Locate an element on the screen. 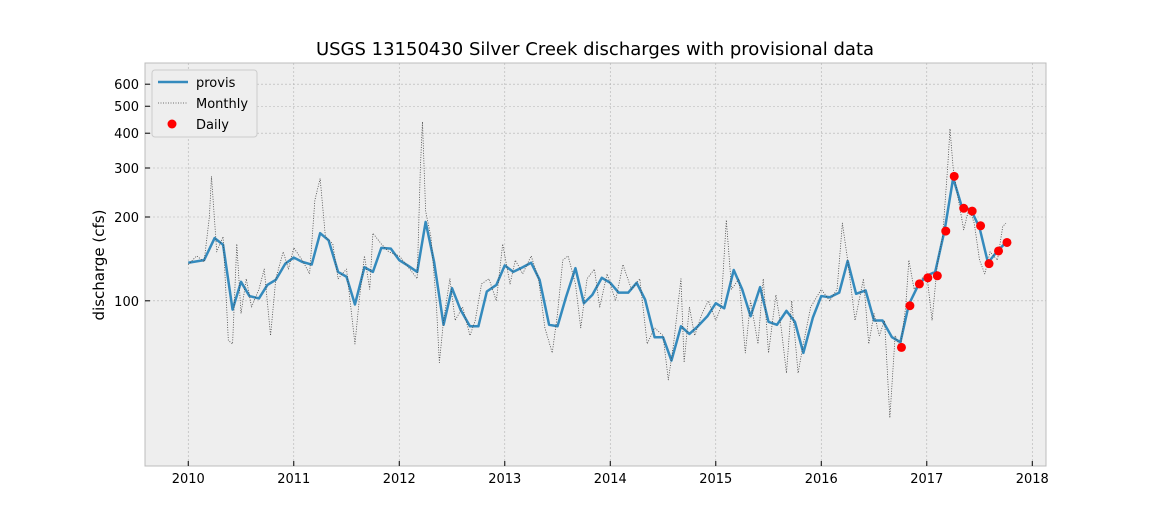  x-tick-label: 2012 is located at coordinates (399, 479).